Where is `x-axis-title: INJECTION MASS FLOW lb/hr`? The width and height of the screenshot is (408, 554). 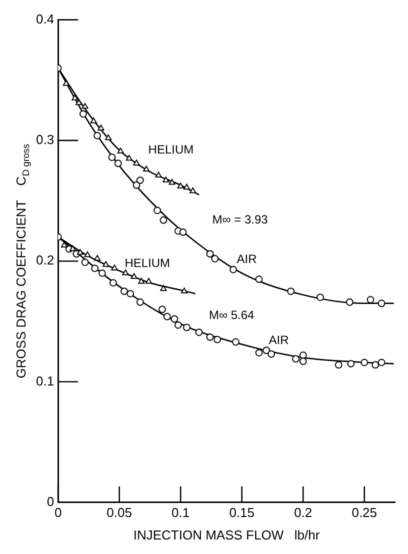
x-axis-title: INJECTION MASS FLOW lb/hr is located at coordinates (226, 535).